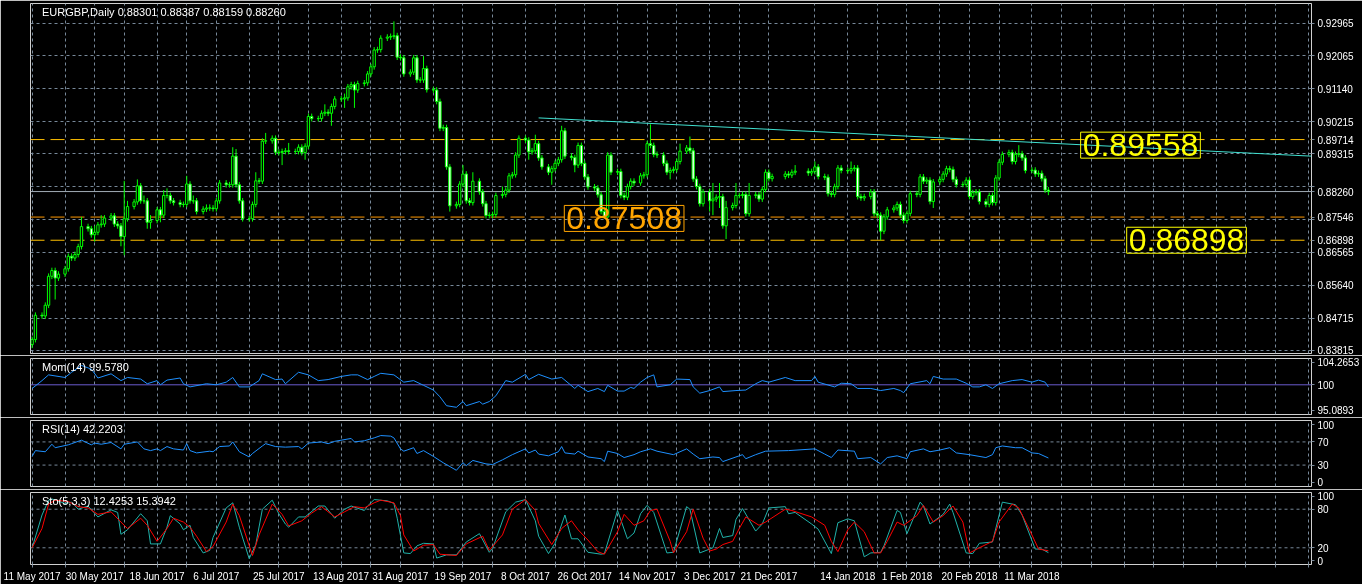 The image size is (1362, 584). Describe the element at coordinates (1336, 411) in the screenshot. I see `y-tick-label: 95.0893` at that location.